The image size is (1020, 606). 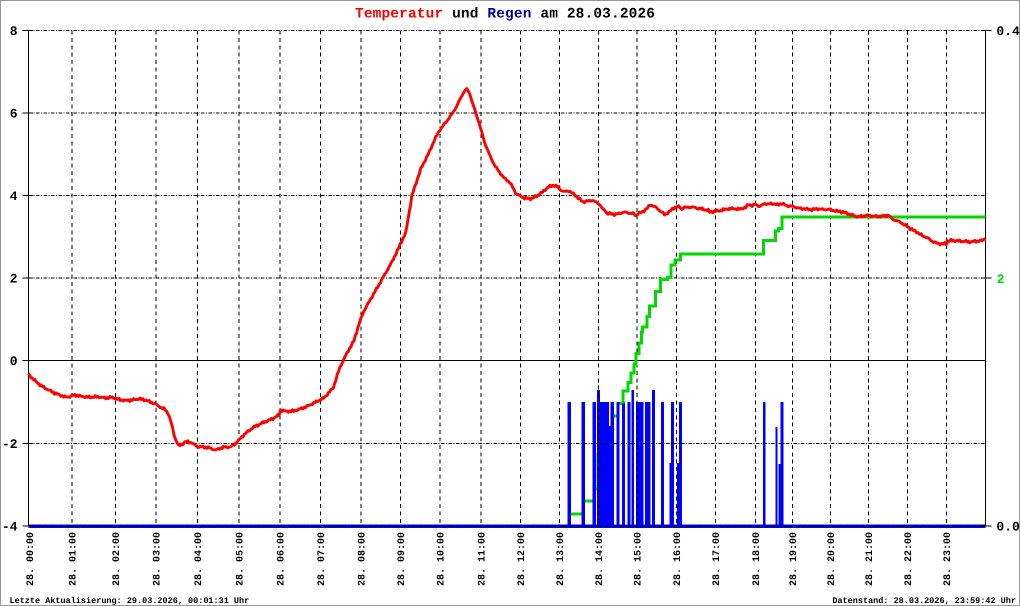 I want to click on svg-text: 28. 10:00, so click(x=442, y=559).